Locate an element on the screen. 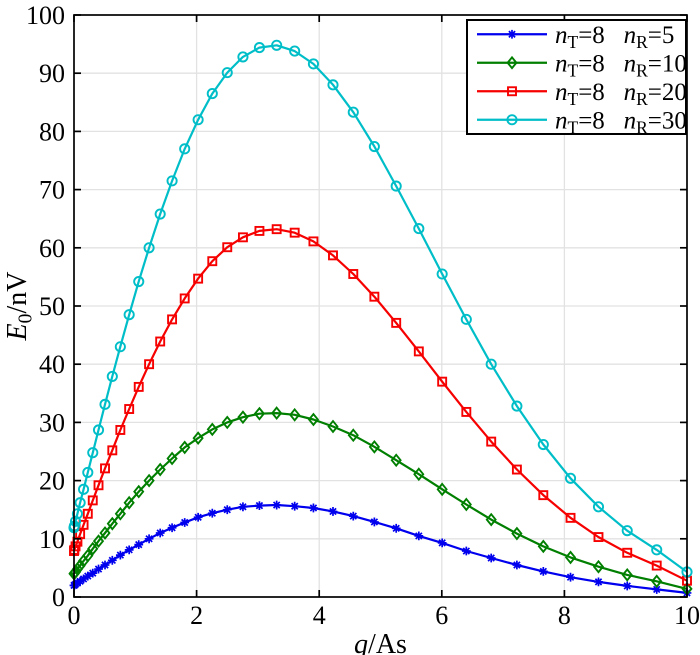 The width and height of the screenshot is (700, 655). legend-item-2: nT=8 nR=20 is located at coordinates (582, 94).